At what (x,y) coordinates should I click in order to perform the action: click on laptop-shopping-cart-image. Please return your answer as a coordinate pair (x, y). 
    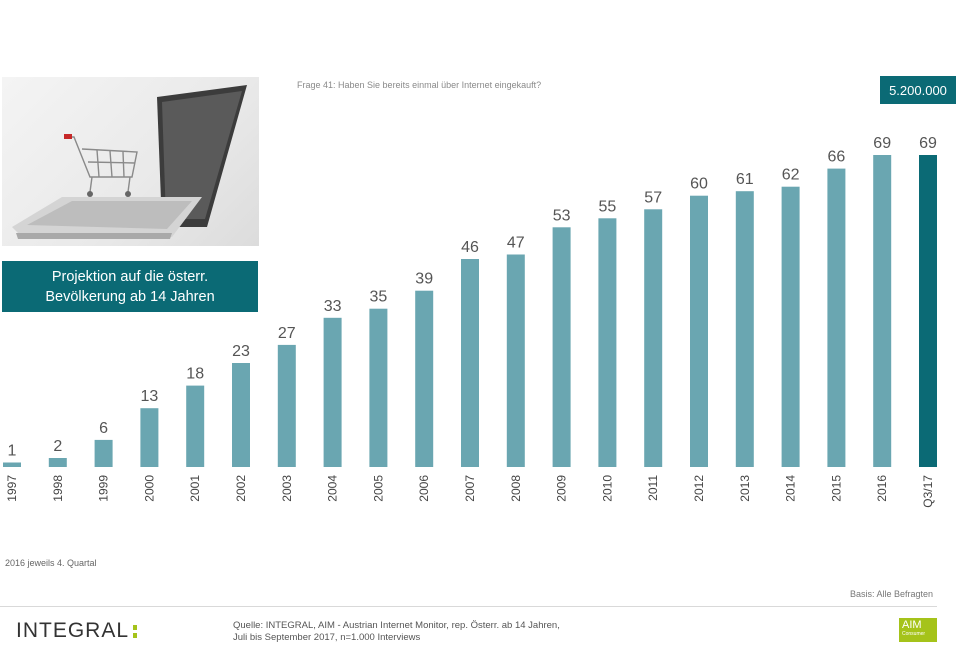
    Looking at the image, I should click on (130, 161).